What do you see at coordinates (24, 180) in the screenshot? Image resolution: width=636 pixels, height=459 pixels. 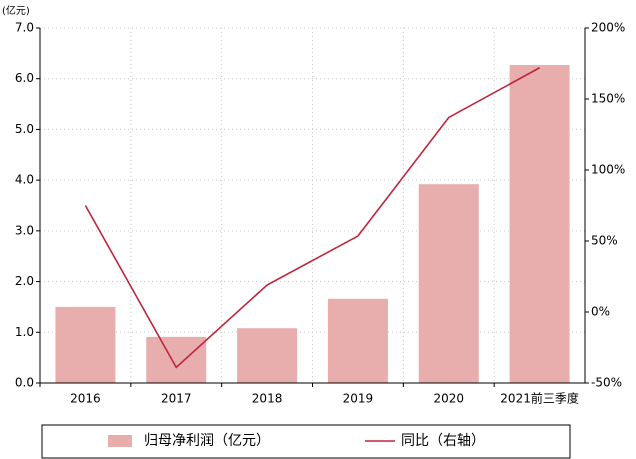 I see `y-tick-label: 4.0` at bounding box center [24, 180].